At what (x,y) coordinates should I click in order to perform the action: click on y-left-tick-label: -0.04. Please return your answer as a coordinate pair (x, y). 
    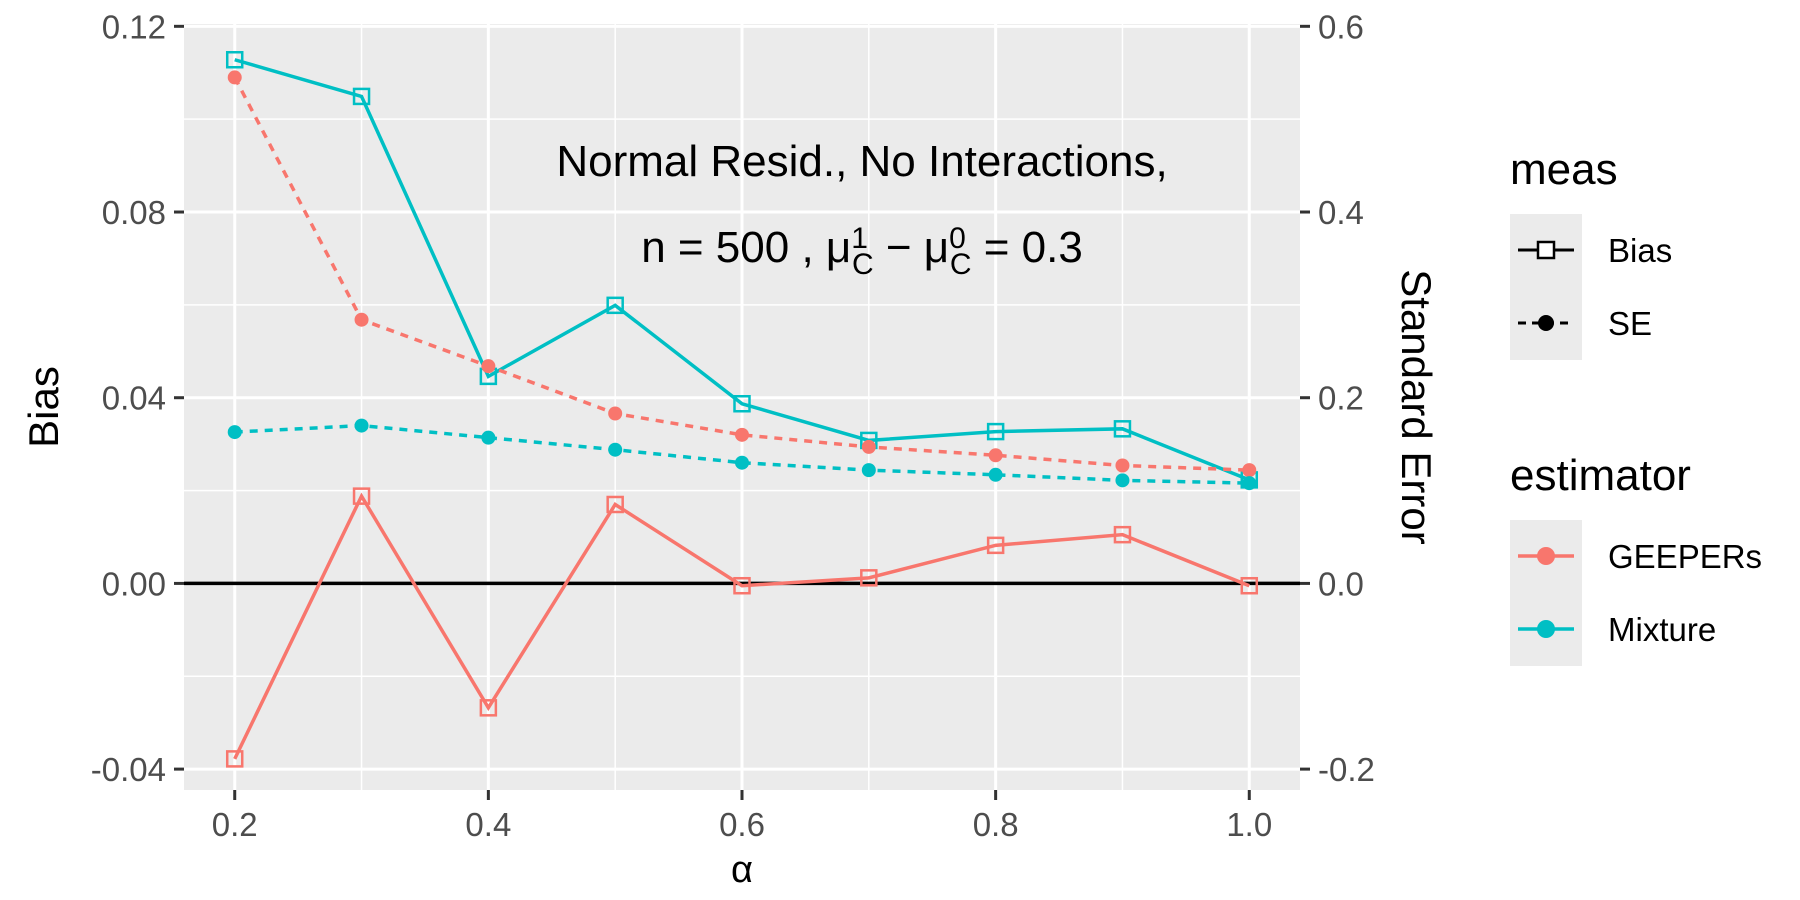
    Looking at the image, I should click on (128, 769).